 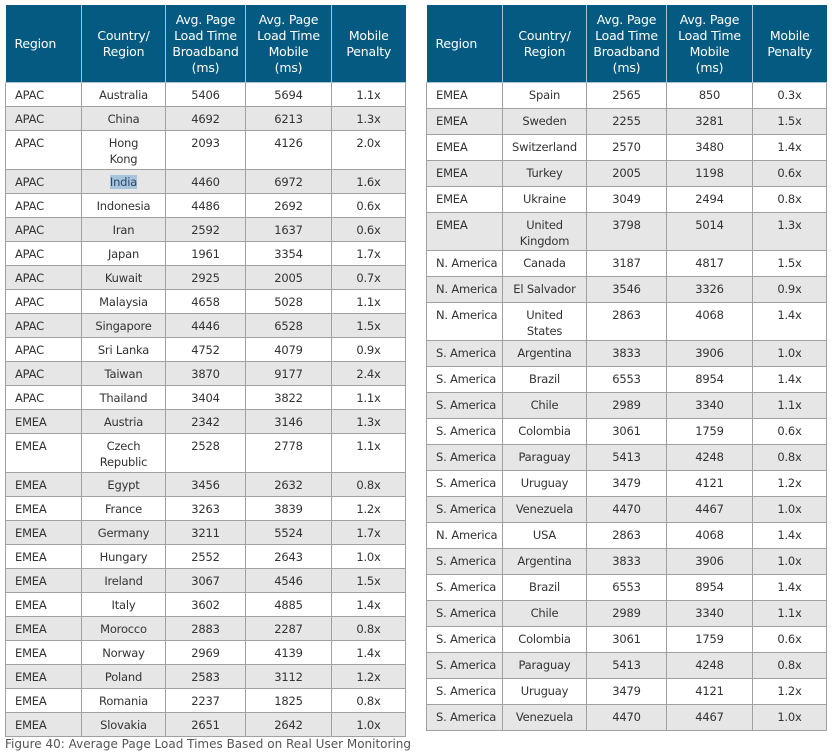 What do you see at coordinates (626, 561) in the screenshot?
I see `cell-broadband-ms: 3833` at bounding box center [626, 561].